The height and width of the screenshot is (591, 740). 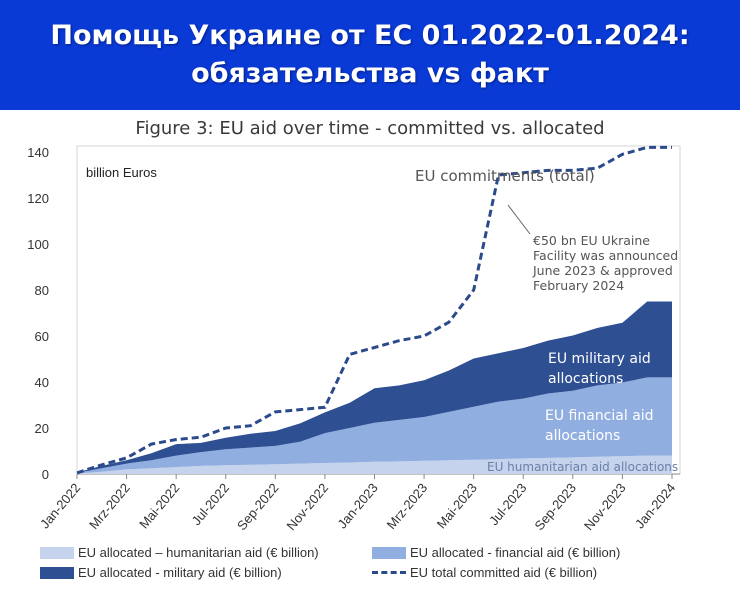 What do you see at coordinates (57, 572) in the screenshot?
I see `legend-swatch-military` at bounding box center [57, 572].